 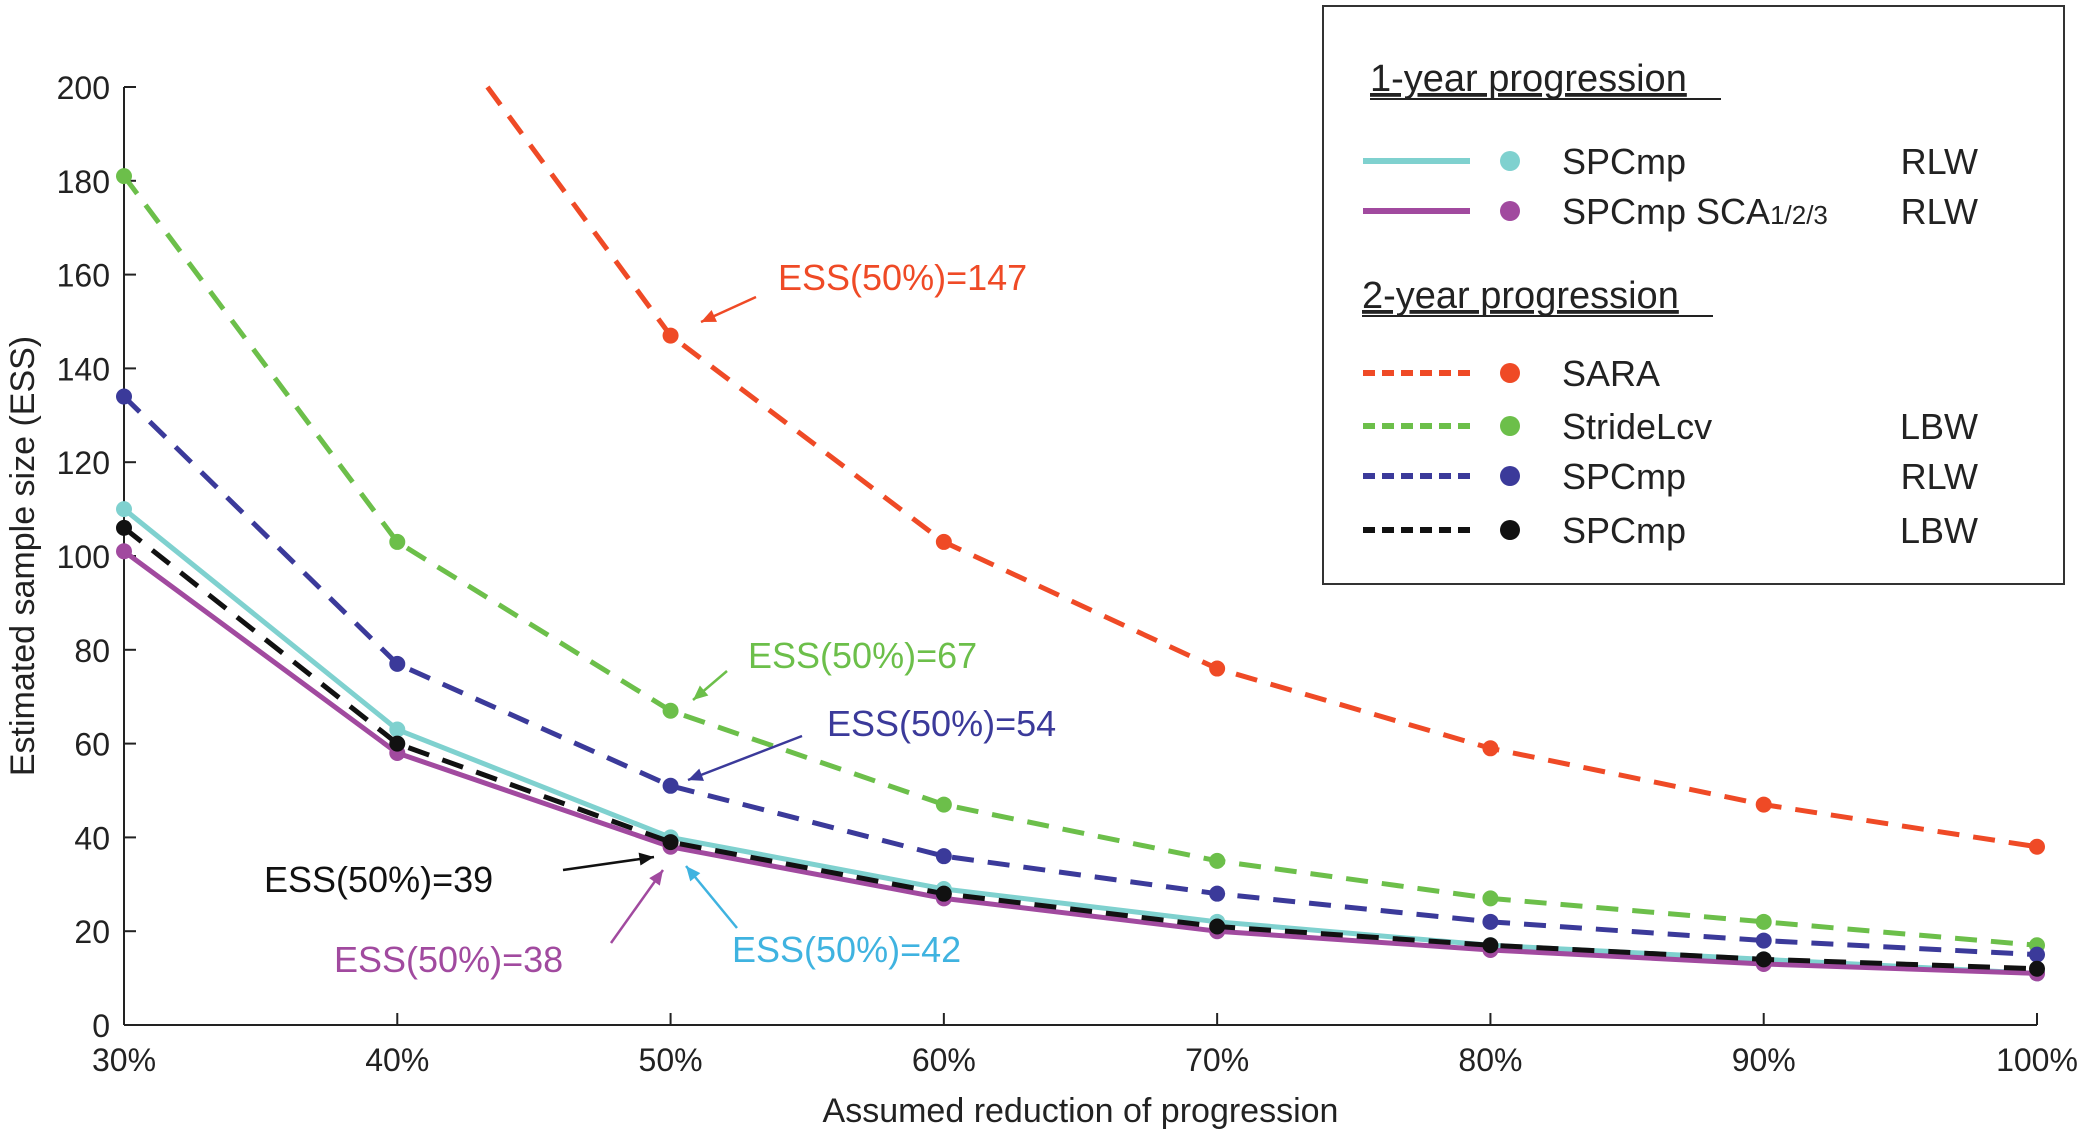 I want to click on x-tick-label: 40%, so click(x=397, y=1060).